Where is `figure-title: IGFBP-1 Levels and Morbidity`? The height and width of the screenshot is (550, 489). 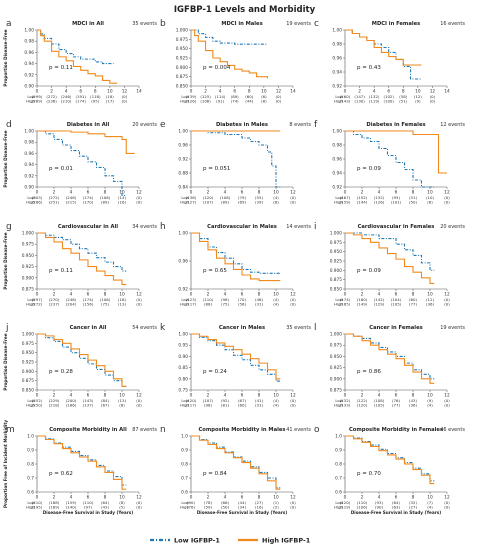 figure-title: IGFBP-1 Levels and Morbidity is located at coordinates (245, 10).